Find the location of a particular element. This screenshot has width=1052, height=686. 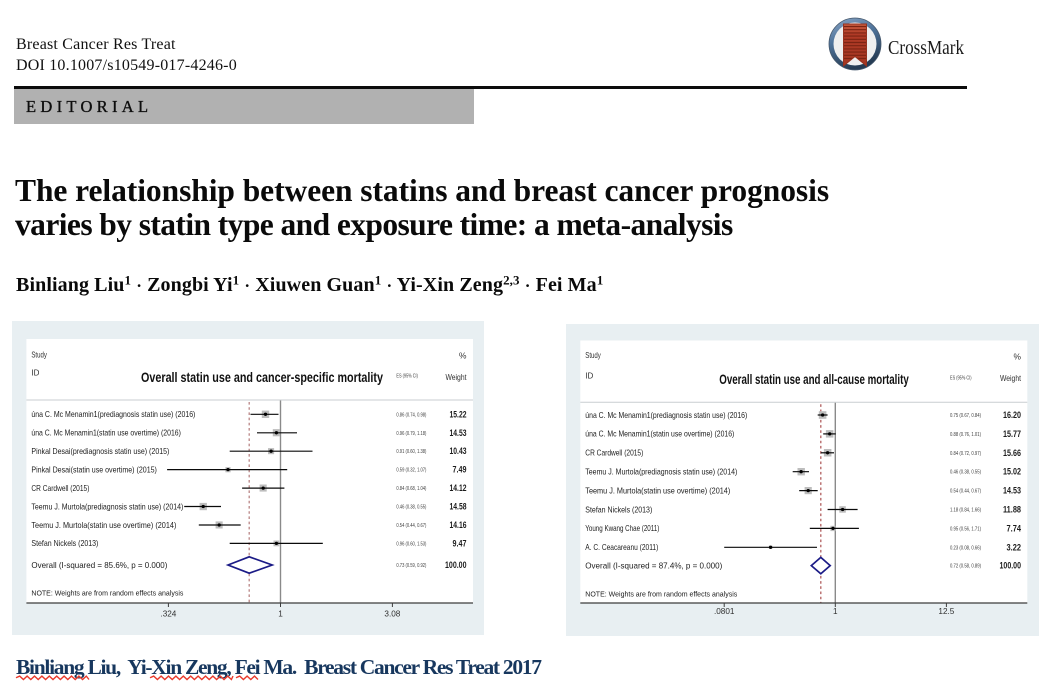

svg-text: .0801 is located at coordinates (724, 611).